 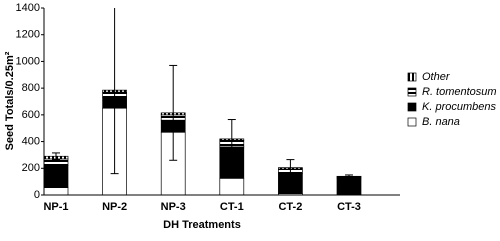 What do you see at coordinates (31, 115) in the screenshot?
I see `y-tick-label: 600` at bounding box center [31, 115].